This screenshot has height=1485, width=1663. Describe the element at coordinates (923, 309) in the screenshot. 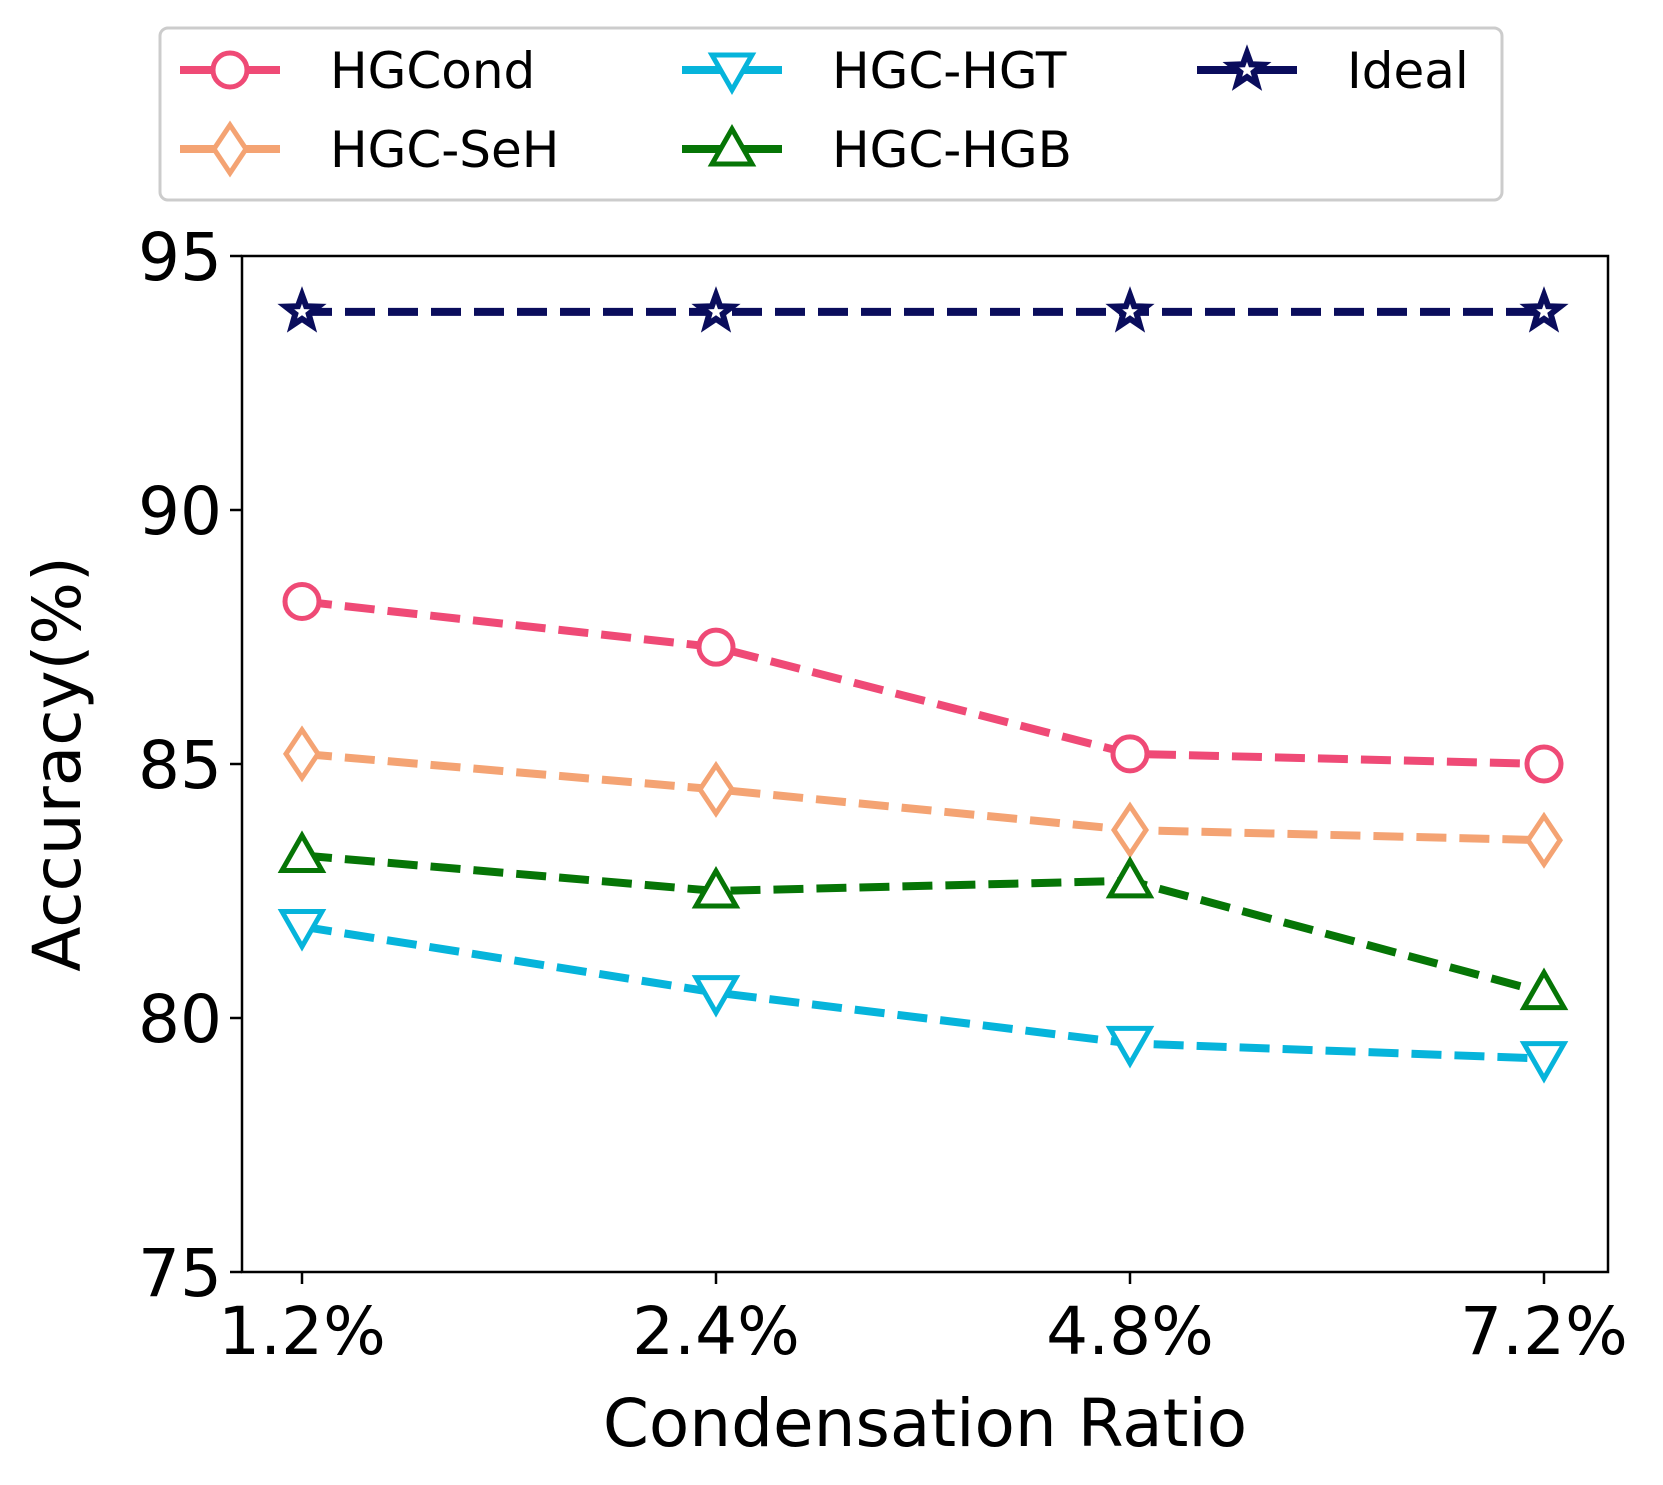

I see `series-ideal` at that location.